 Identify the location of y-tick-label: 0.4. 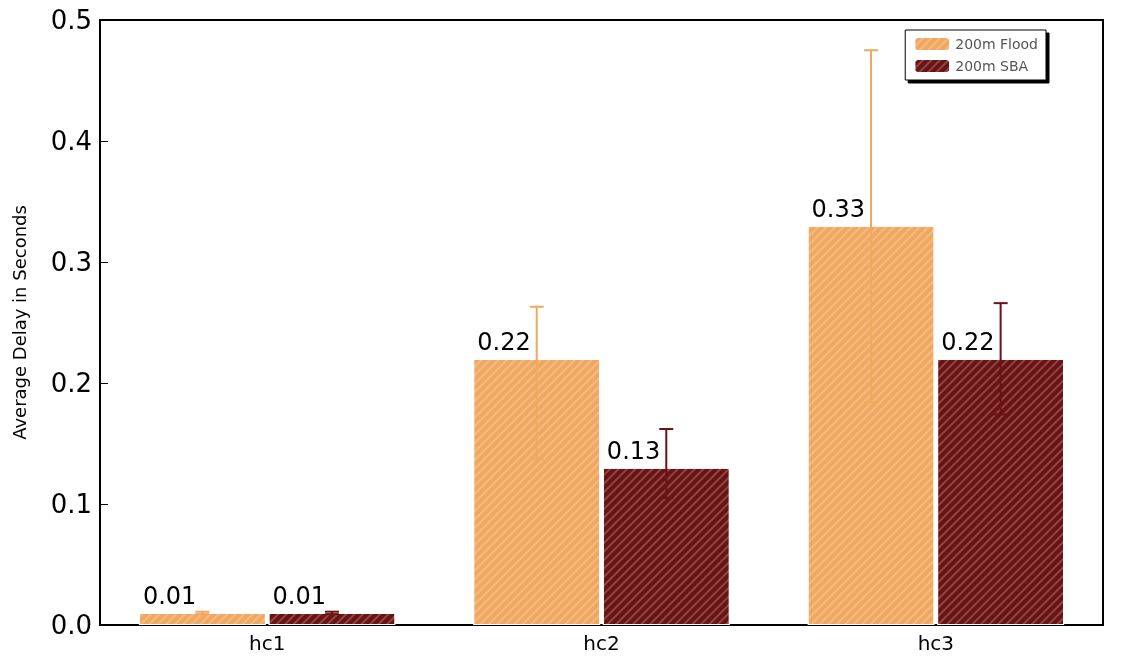
(71, 141).